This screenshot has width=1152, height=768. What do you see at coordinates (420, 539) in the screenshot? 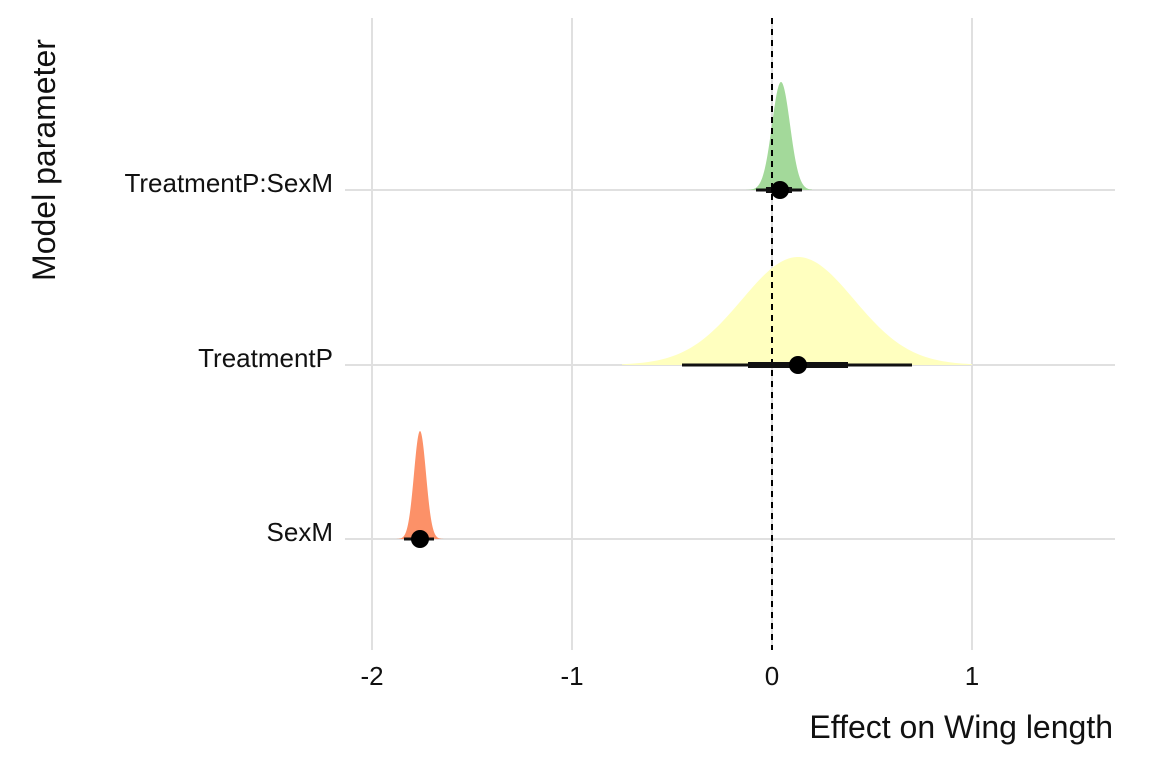
I see `point-estimate-sexm` at bounding box center [420, 539].